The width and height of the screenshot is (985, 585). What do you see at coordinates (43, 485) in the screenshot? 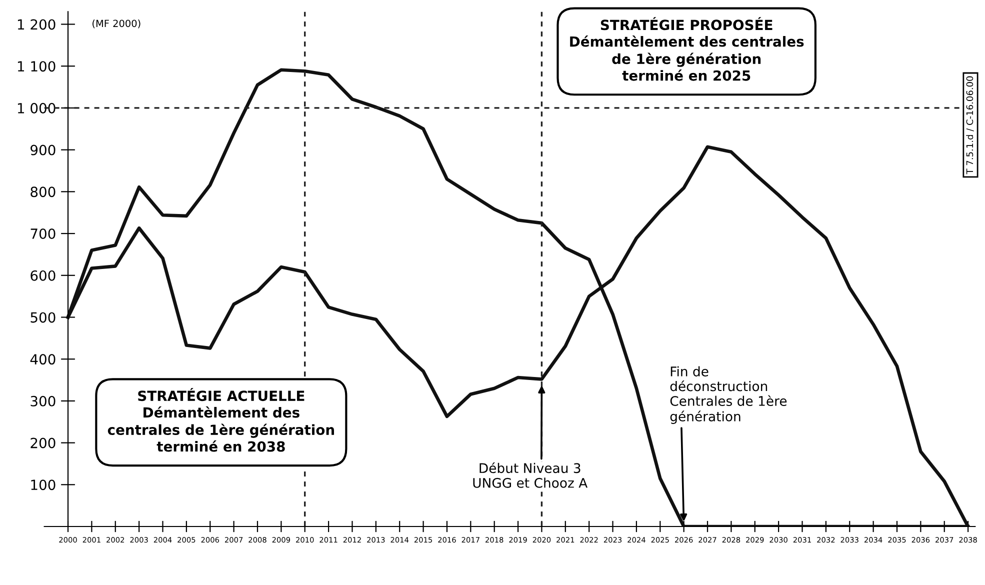
I see `y-tick-label: 100` at bounding box center [43, 485].